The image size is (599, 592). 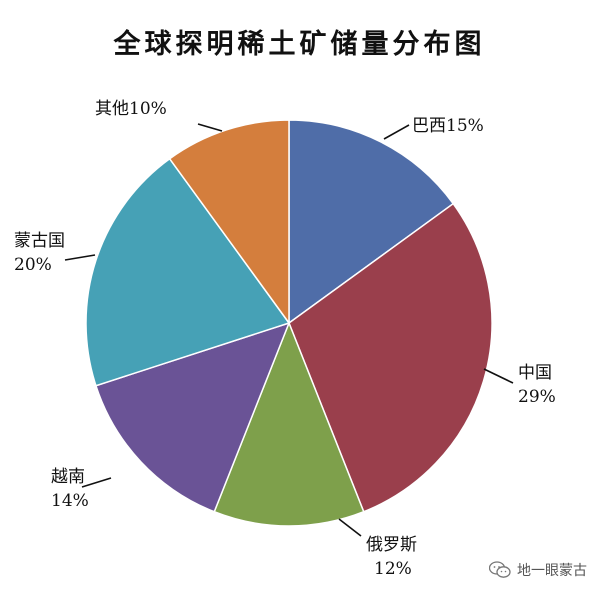 I want to click on slice-label-5-line-2: 20%, so click(x=33, y=265).